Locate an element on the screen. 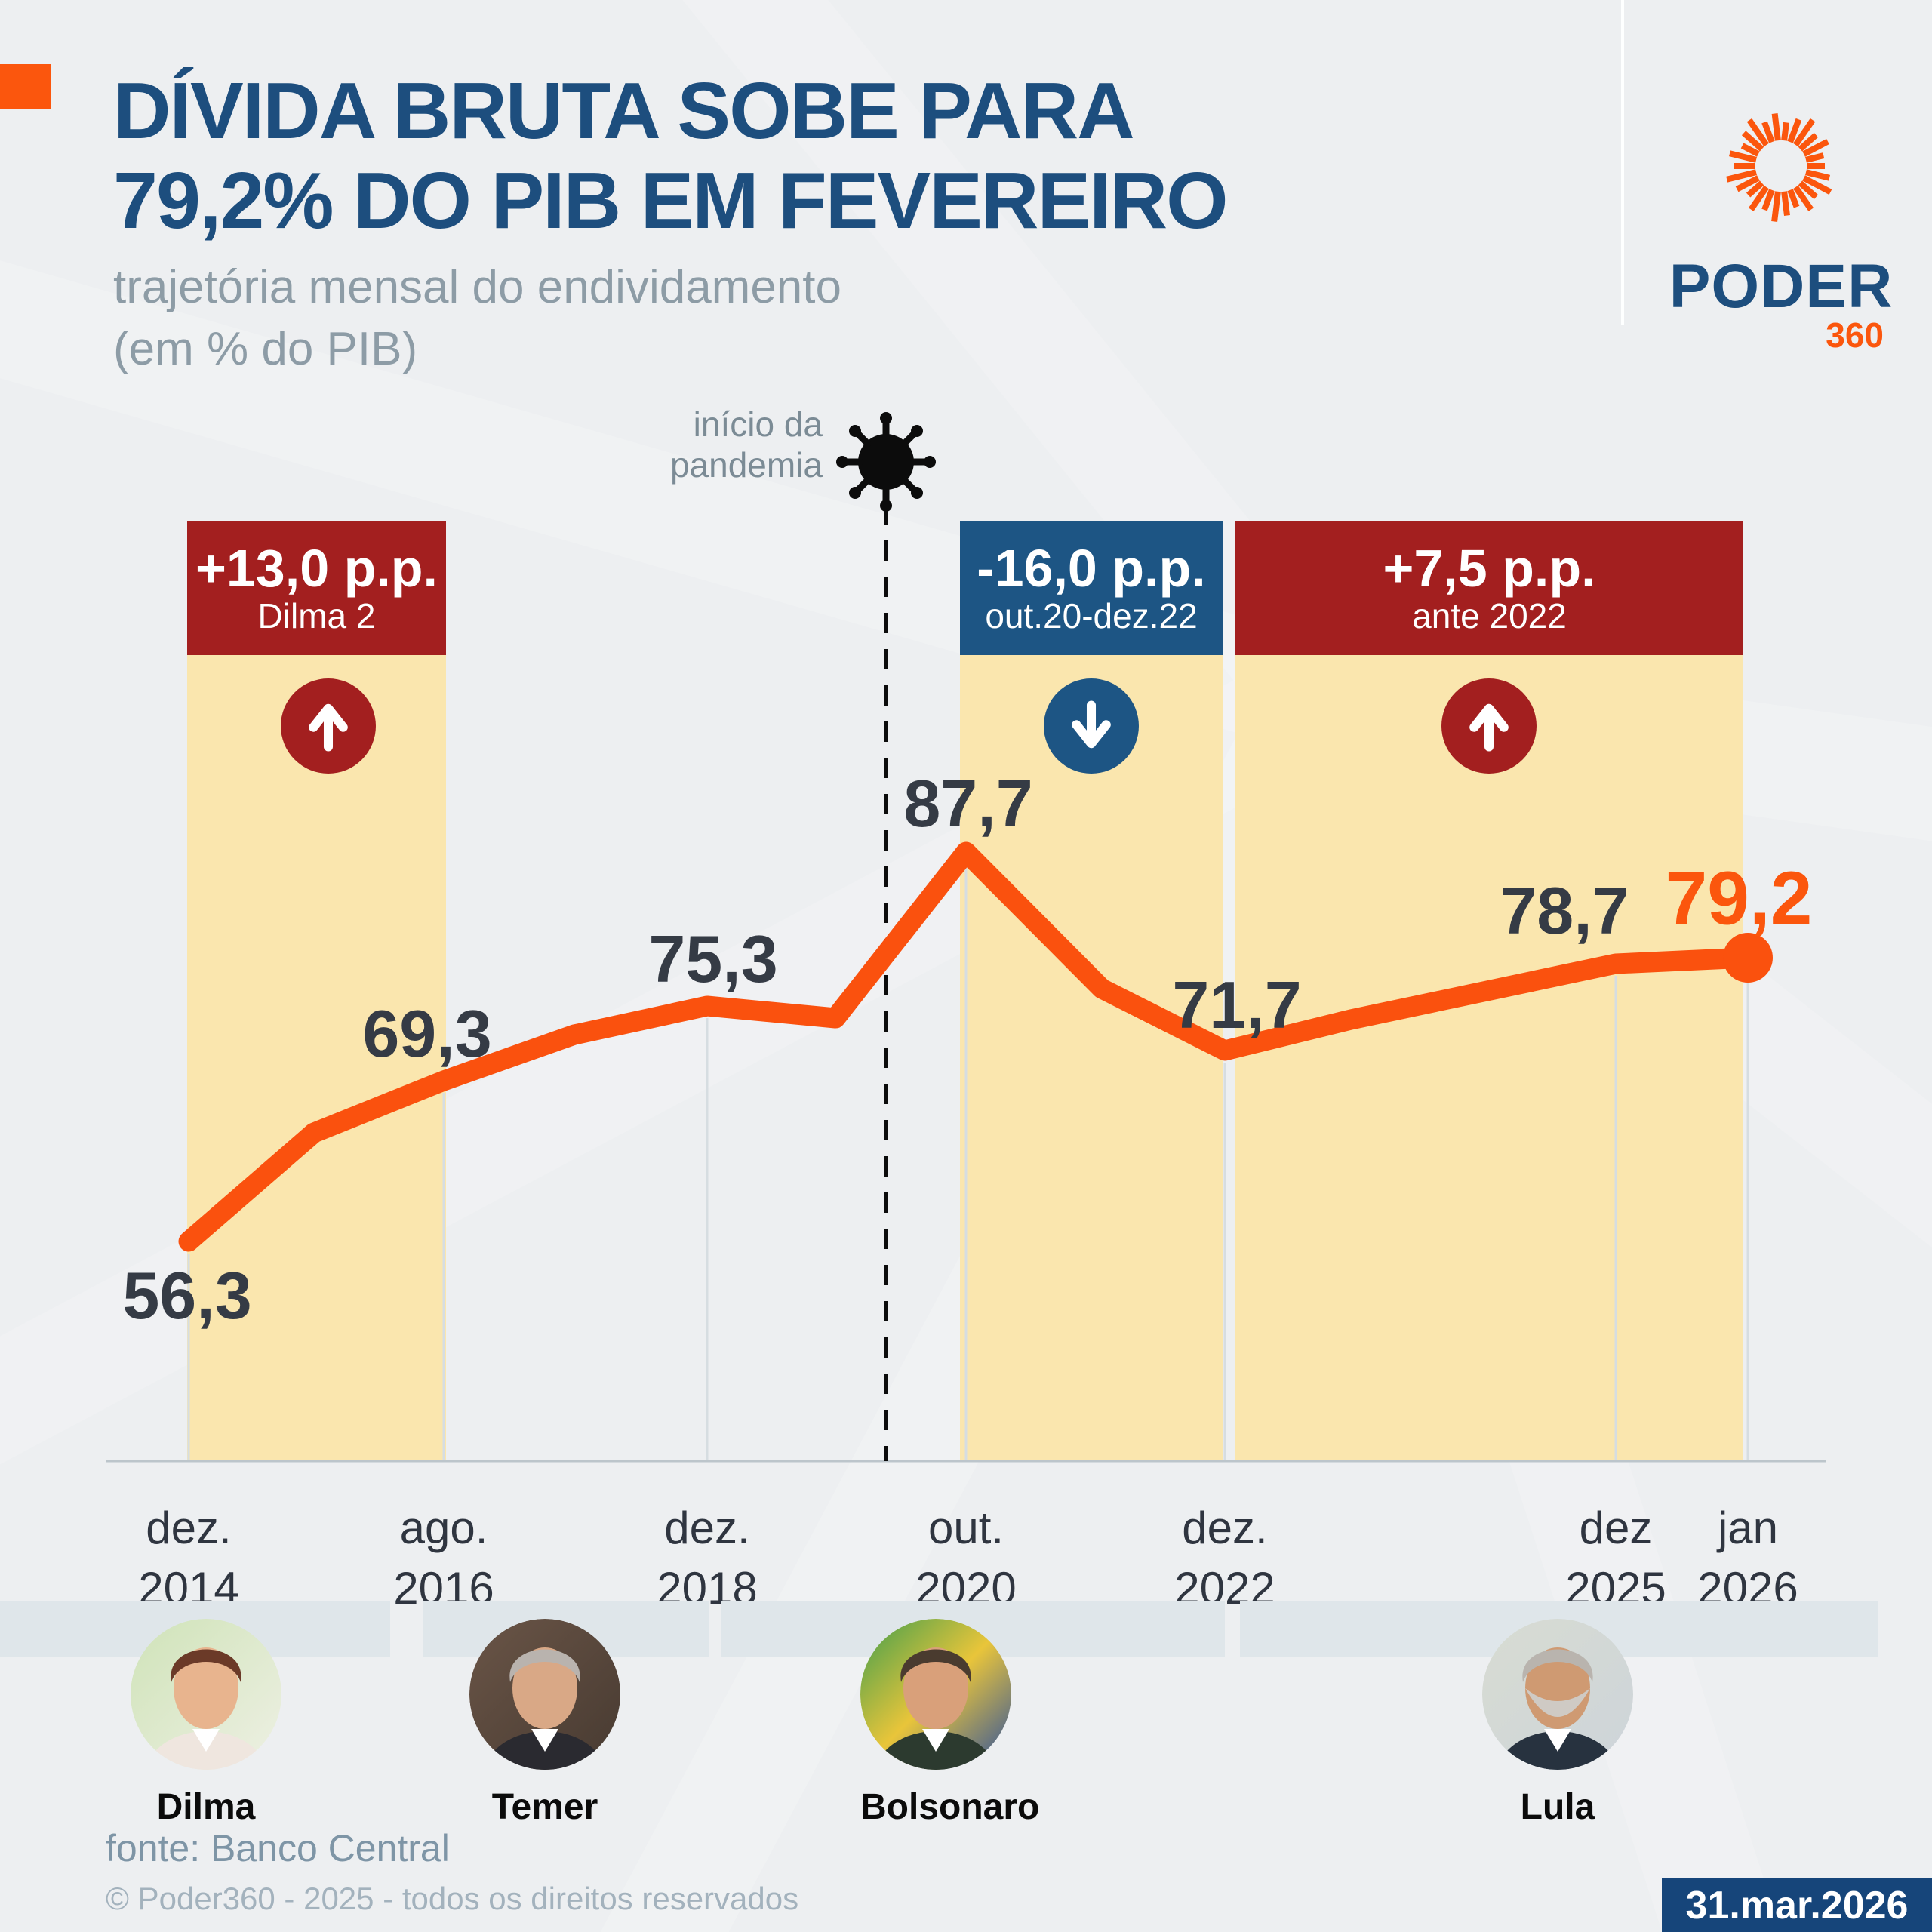 This screenshot has width=1932, height=1932. annotation-value: -16,0 p.p. is located at coordinates (1091, 568).